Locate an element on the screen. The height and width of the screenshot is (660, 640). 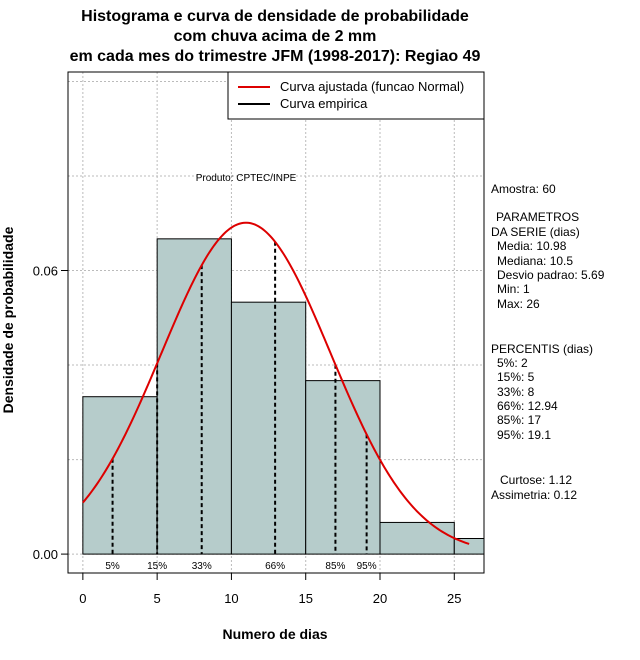
params-title-1: PARAMETROS is located at coordinates (537, 217).